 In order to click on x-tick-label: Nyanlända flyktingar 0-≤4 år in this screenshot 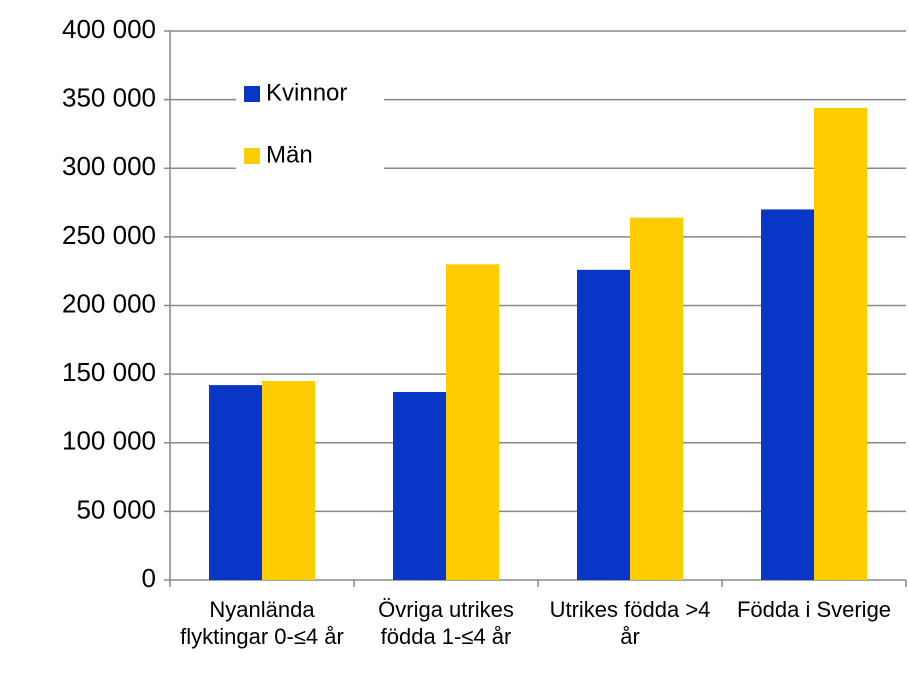, I will do `click(262, 623)`.